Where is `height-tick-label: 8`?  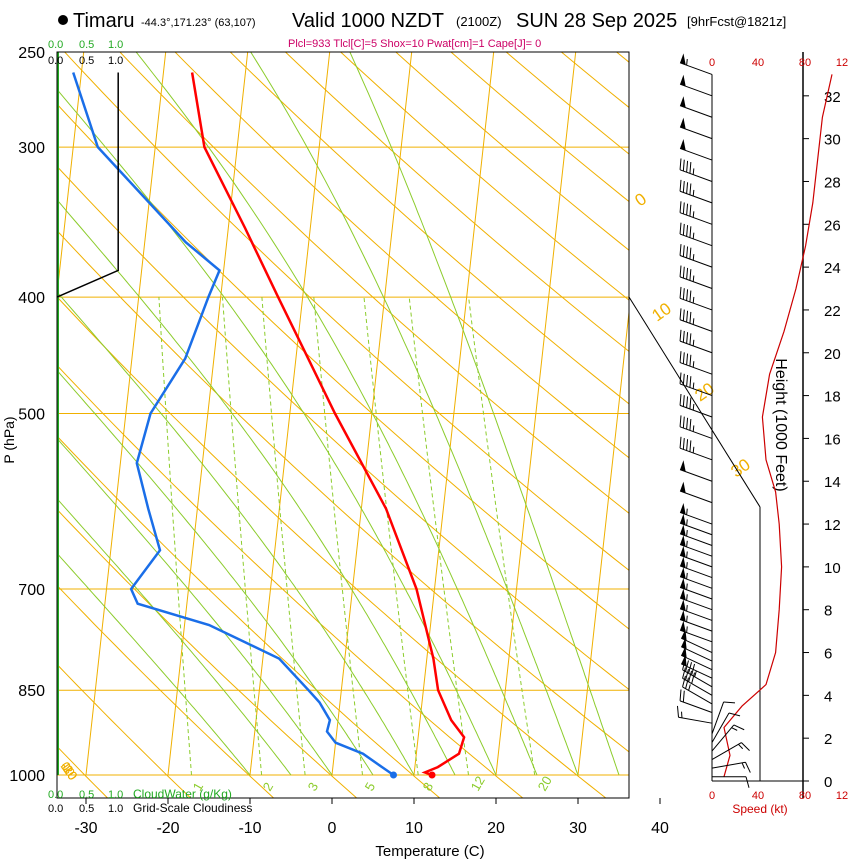
height-tick-label: 8 is located at coordinates (828, 611).